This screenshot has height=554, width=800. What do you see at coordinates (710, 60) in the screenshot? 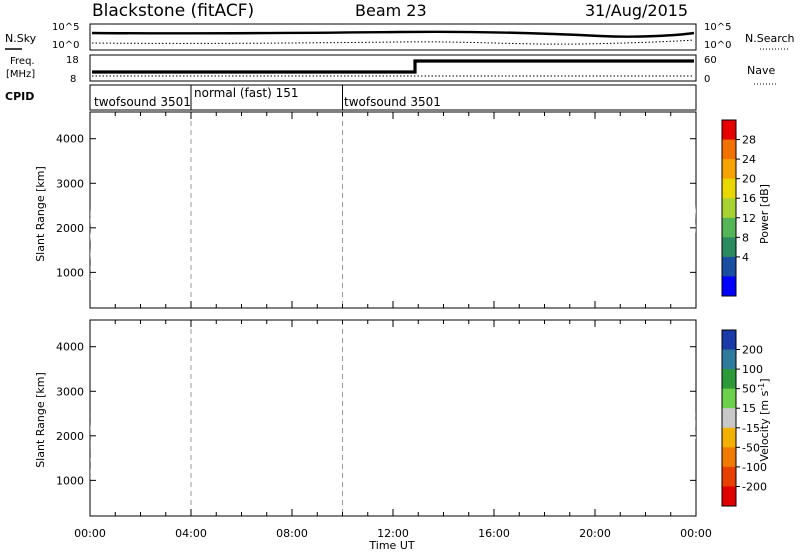
I see `nave-tick-high: 60` at bounding box center [710, 60].